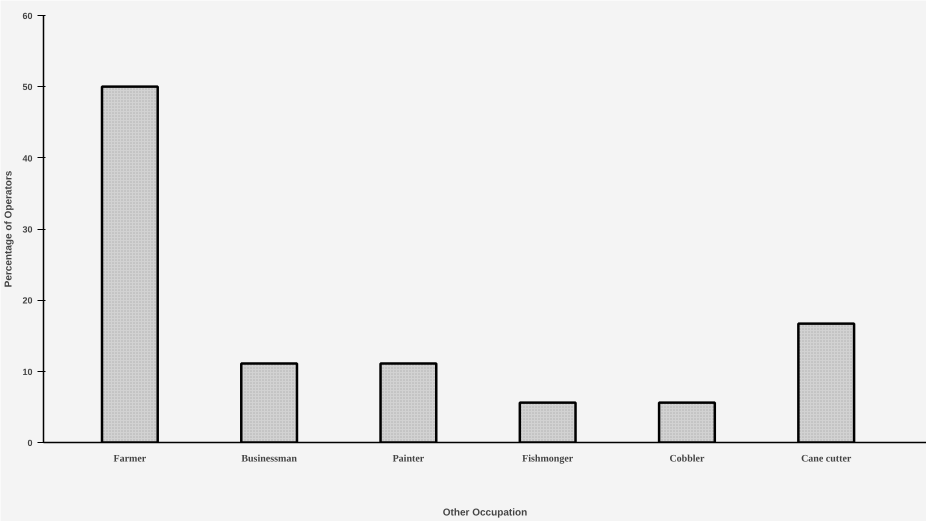 Image resolution: width=926 pixels, height=521 pixels. Describe the element at coordinates (27, 371) in the screenshot. I see `y-tick-label: 10` at that location.